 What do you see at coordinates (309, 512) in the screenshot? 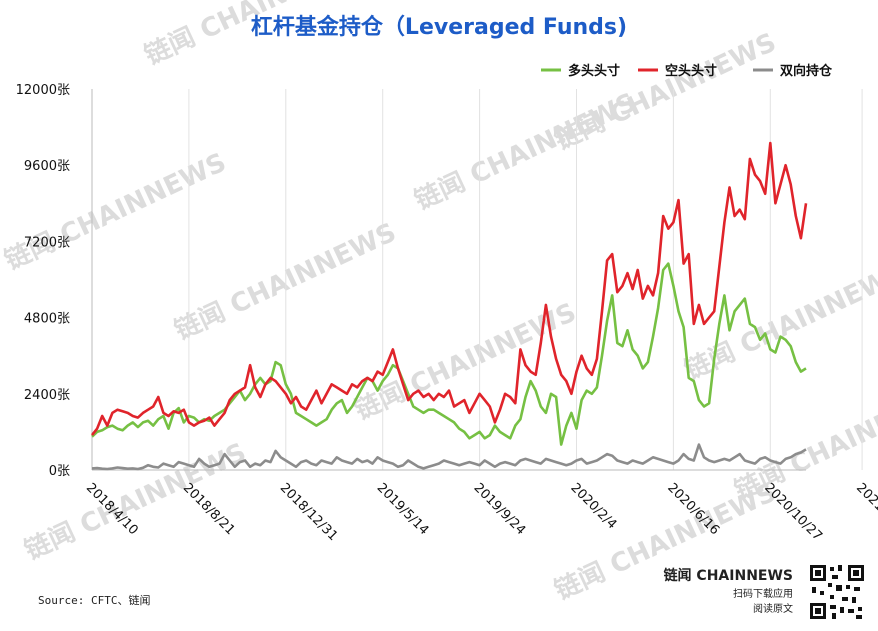
I see `x-tick-label: 2018/12/31` at bounding box center [309, 512].